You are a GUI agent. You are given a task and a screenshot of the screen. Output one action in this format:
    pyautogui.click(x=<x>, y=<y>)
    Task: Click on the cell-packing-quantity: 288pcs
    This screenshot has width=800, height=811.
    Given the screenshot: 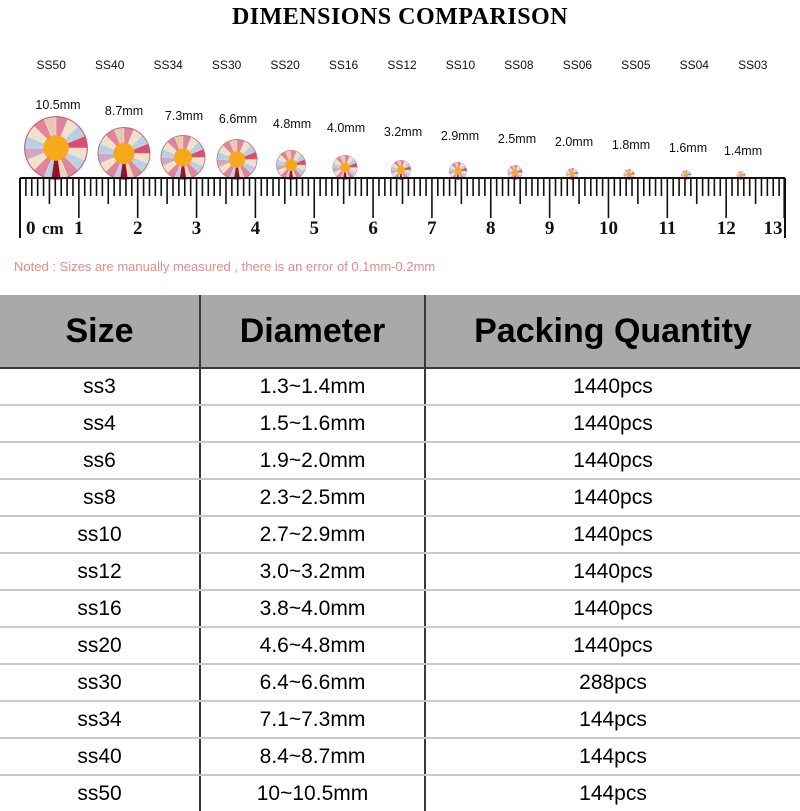 What is the action you would take?
    pyautogui.click(x=612, y=683)
    